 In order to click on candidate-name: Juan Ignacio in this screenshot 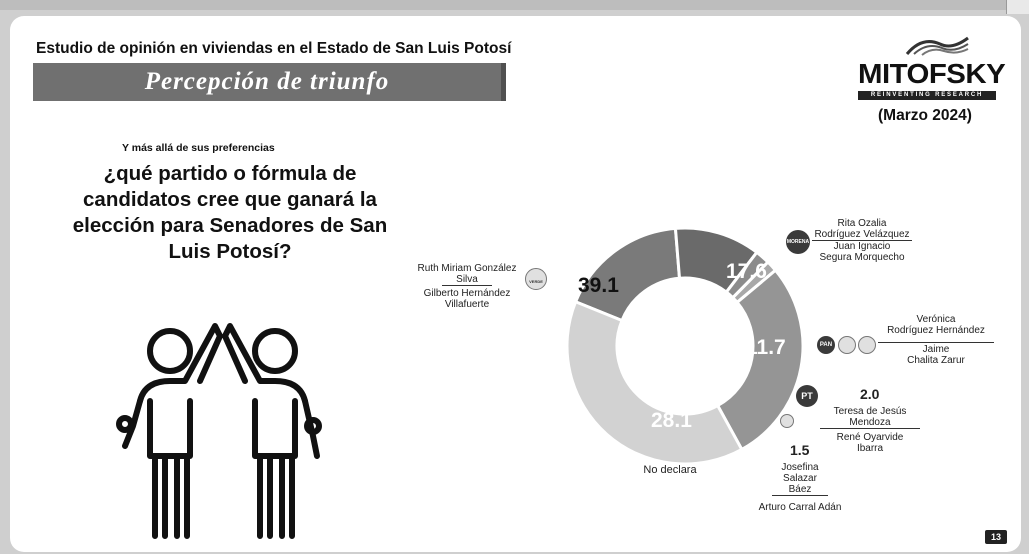, I will do `click(862, 246)`.